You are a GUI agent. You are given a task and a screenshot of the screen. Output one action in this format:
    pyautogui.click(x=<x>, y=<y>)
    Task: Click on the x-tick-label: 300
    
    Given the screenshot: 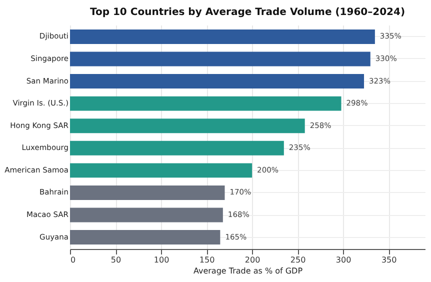 What is the action you would take?
    pyautogui.click(x=344, y=260)
    